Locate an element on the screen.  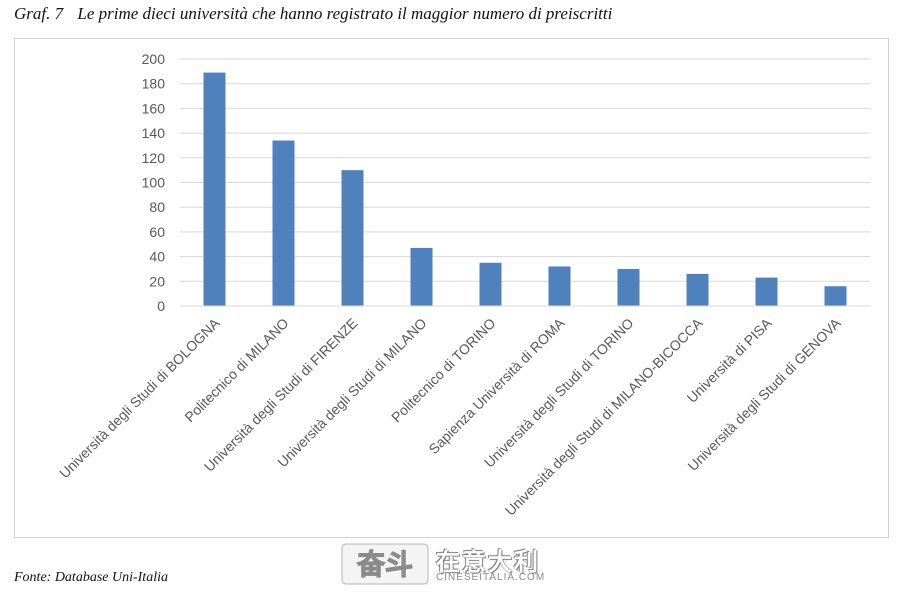
svg-text: 奋斗 is located at coordinates (385, 564).